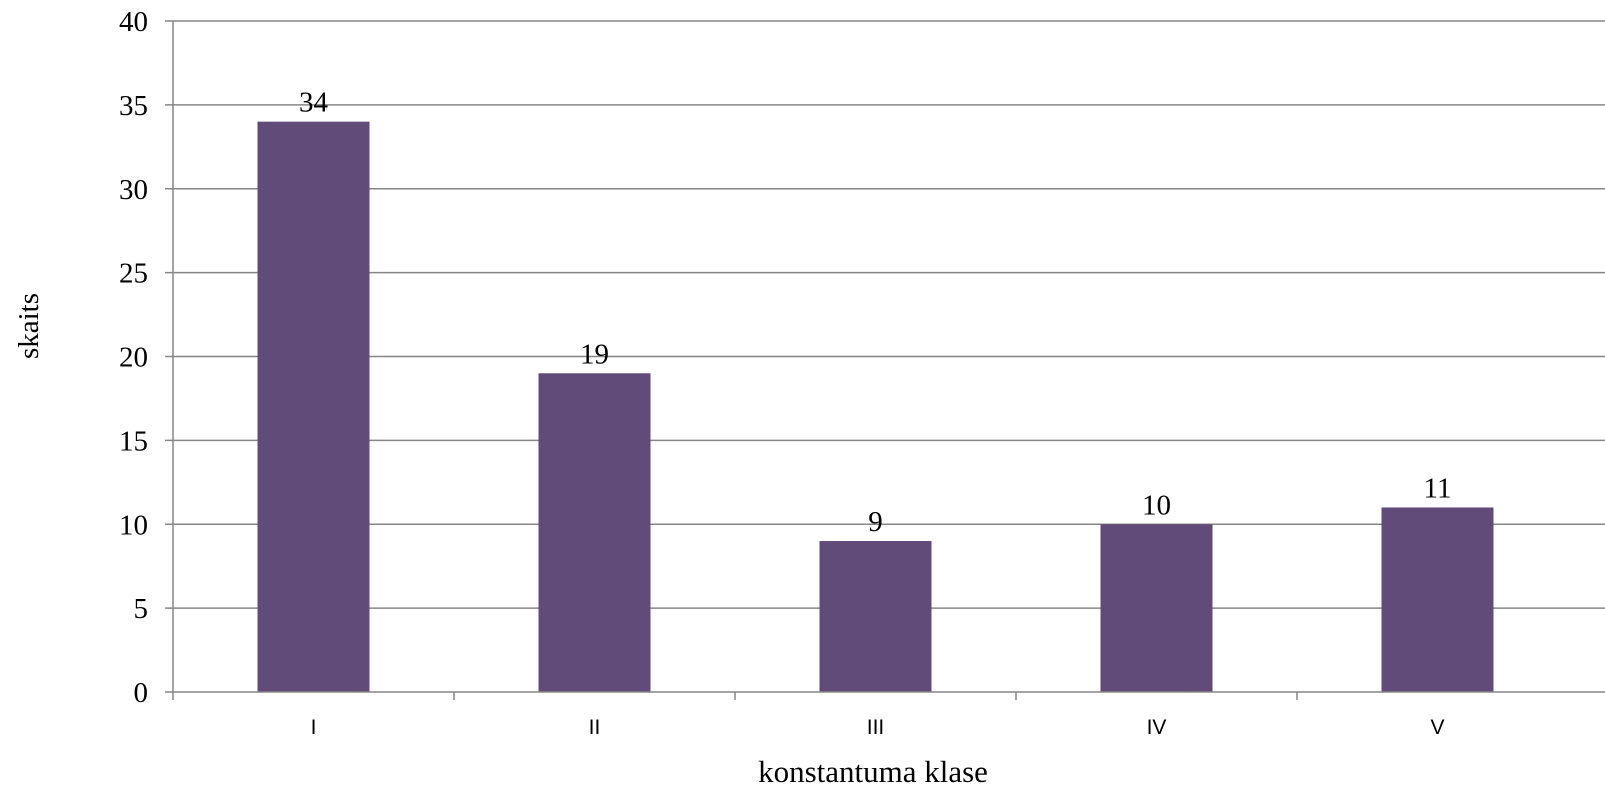  I want to click on data-label-II: 19, so click(594, 354).